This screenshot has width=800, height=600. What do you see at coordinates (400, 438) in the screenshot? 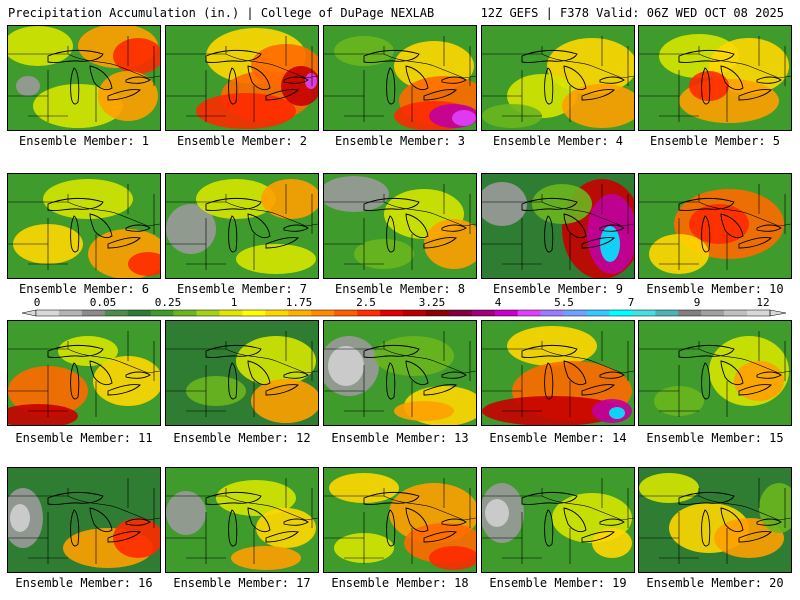
I see `member-label: Ensemble Member: 13` at bounding box center [400, 438].